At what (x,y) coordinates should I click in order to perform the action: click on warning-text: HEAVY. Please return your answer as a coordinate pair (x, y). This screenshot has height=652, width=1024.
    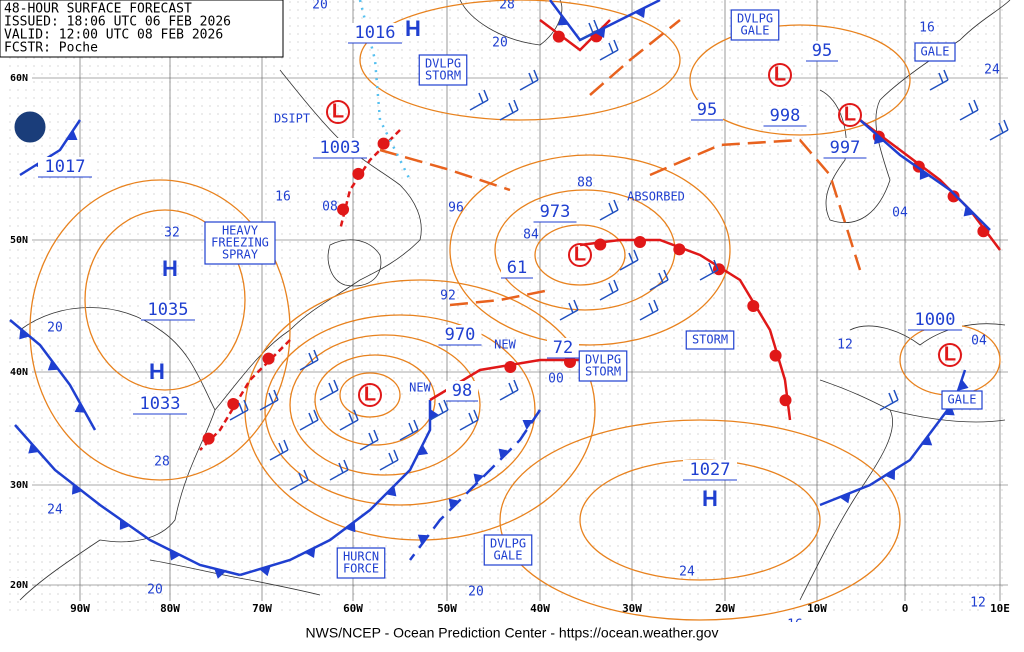
    Looking at the image, I should click on (240, 231).